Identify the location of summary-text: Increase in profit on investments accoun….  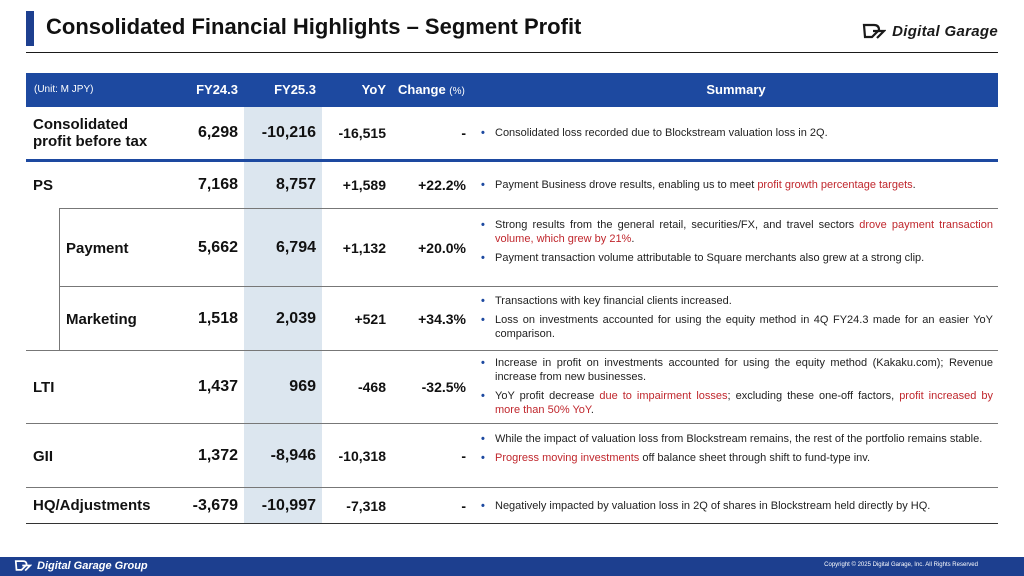
(744, 370).